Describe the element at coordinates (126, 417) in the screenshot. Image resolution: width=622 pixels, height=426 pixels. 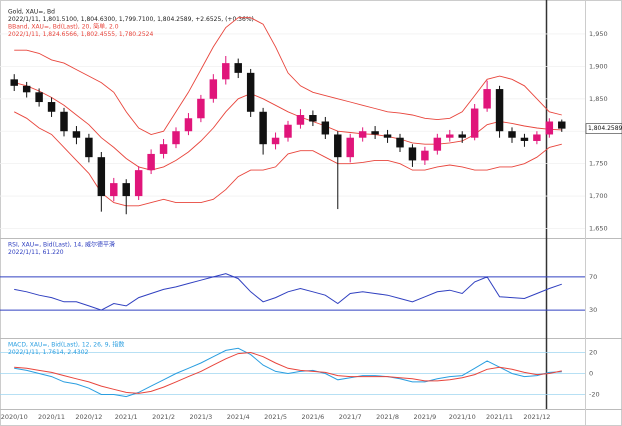
I see `x-tick-label: 2021/1` at that location.